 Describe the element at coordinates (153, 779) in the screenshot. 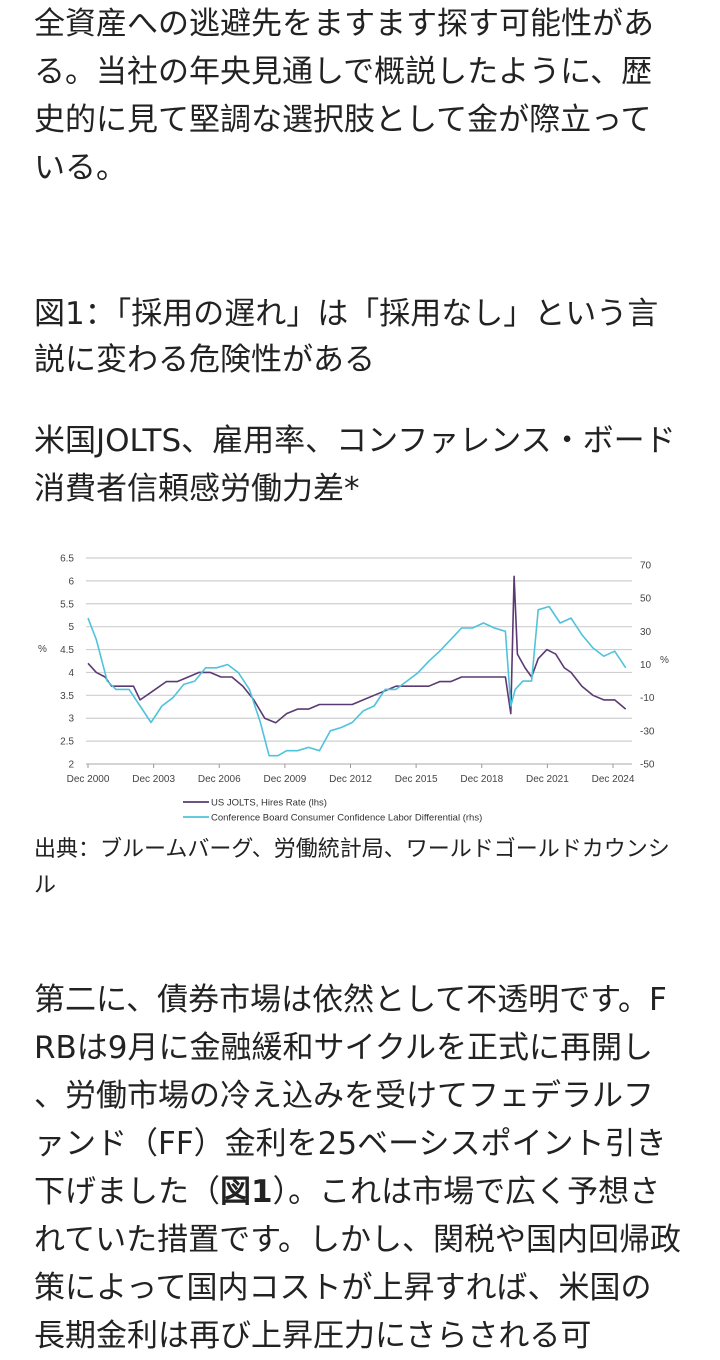

I see `x-tick-label: Dec 2003` at that location.